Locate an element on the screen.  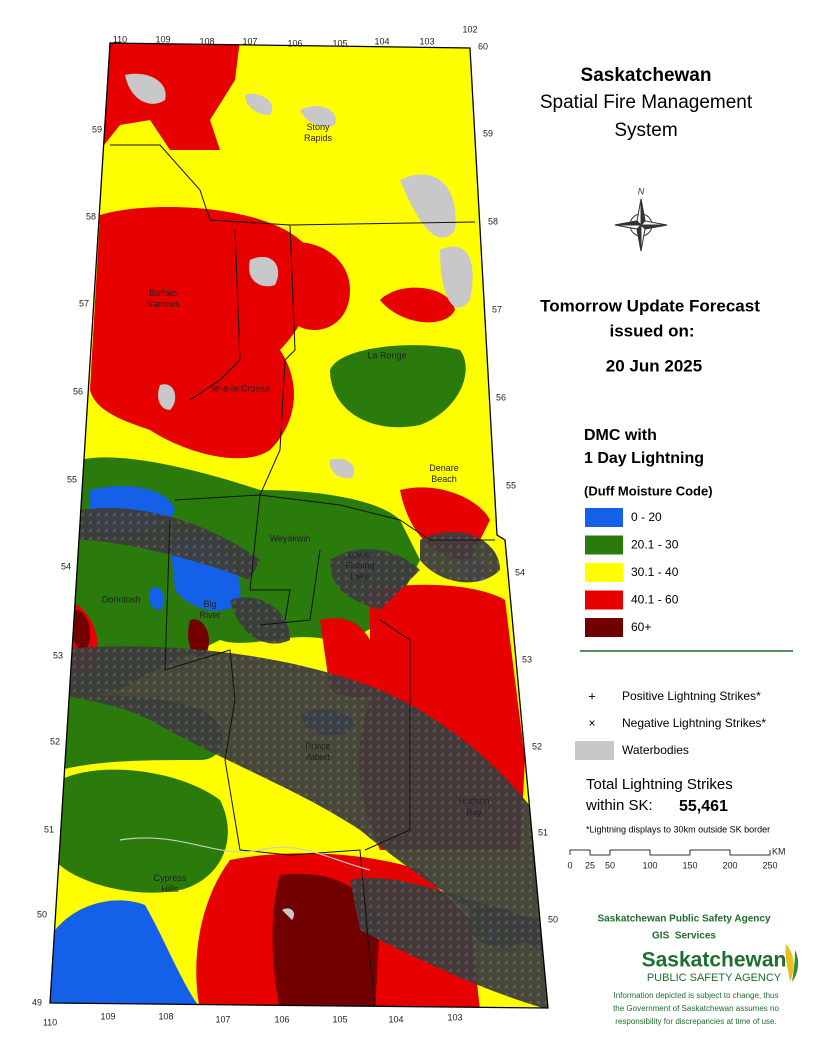
place-label: Dorintosh is located at coordinates (121, 599).